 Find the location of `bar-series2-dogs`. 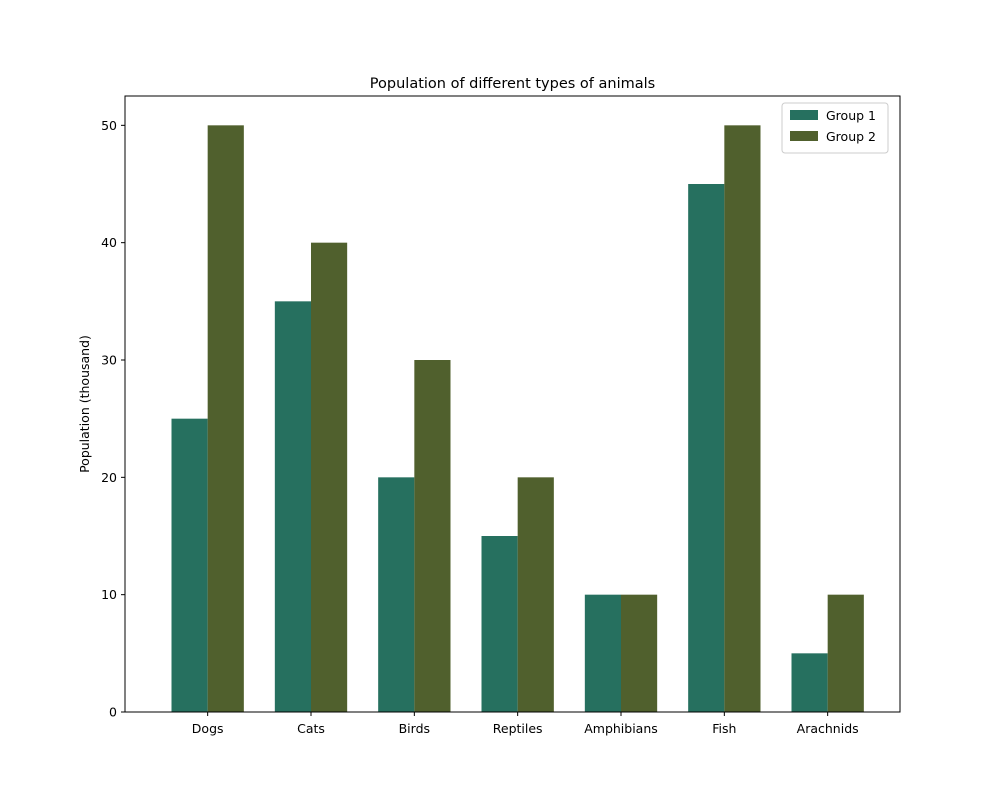

bar-series2-dogs is located at coordinates (225, 418).